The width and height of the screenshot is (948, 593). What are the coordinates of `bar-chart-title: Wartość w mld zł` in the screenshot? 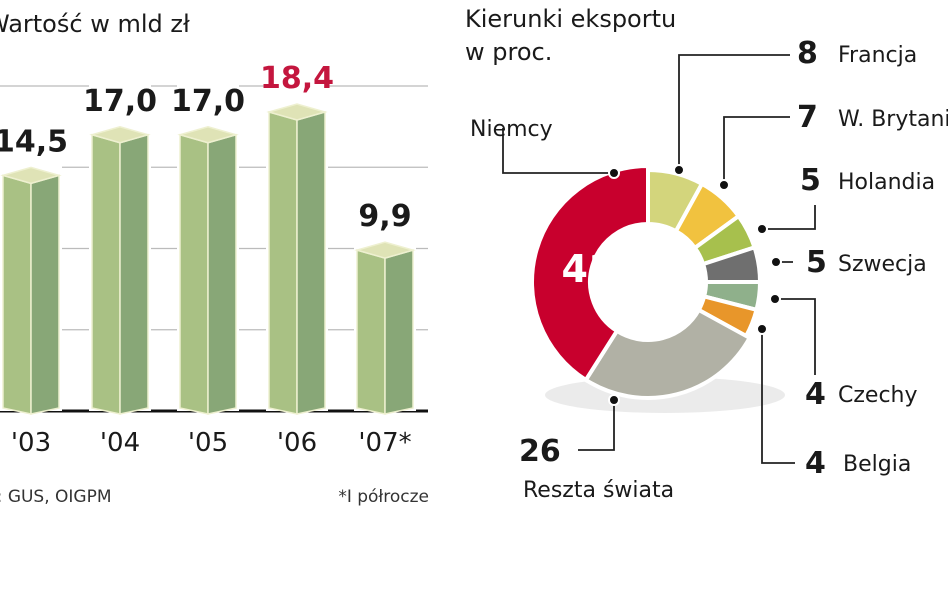 It's located at (95, 24).